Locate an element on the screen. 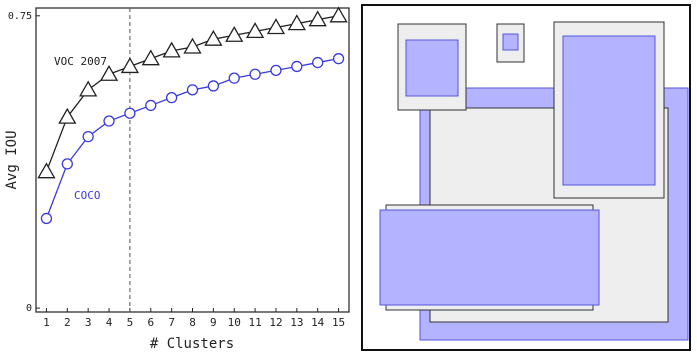  x-tick-label: 6 is located at coordinates (150, 322).